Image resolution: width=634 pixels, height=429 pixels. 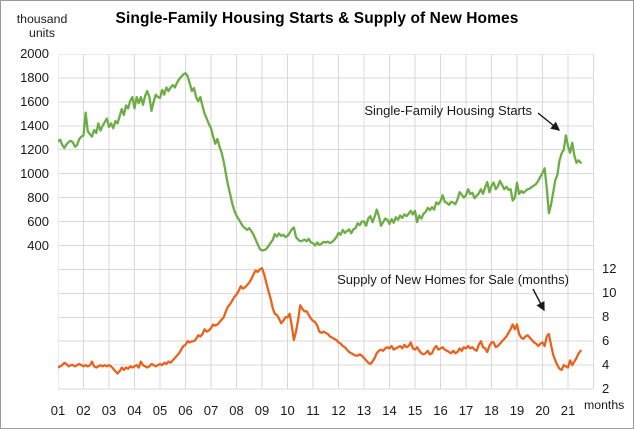 What do you see at coordinates (42, 19) in the screenshot?
I see `left-axis-unit-line1: thousand` at bounding box center [42, 19].